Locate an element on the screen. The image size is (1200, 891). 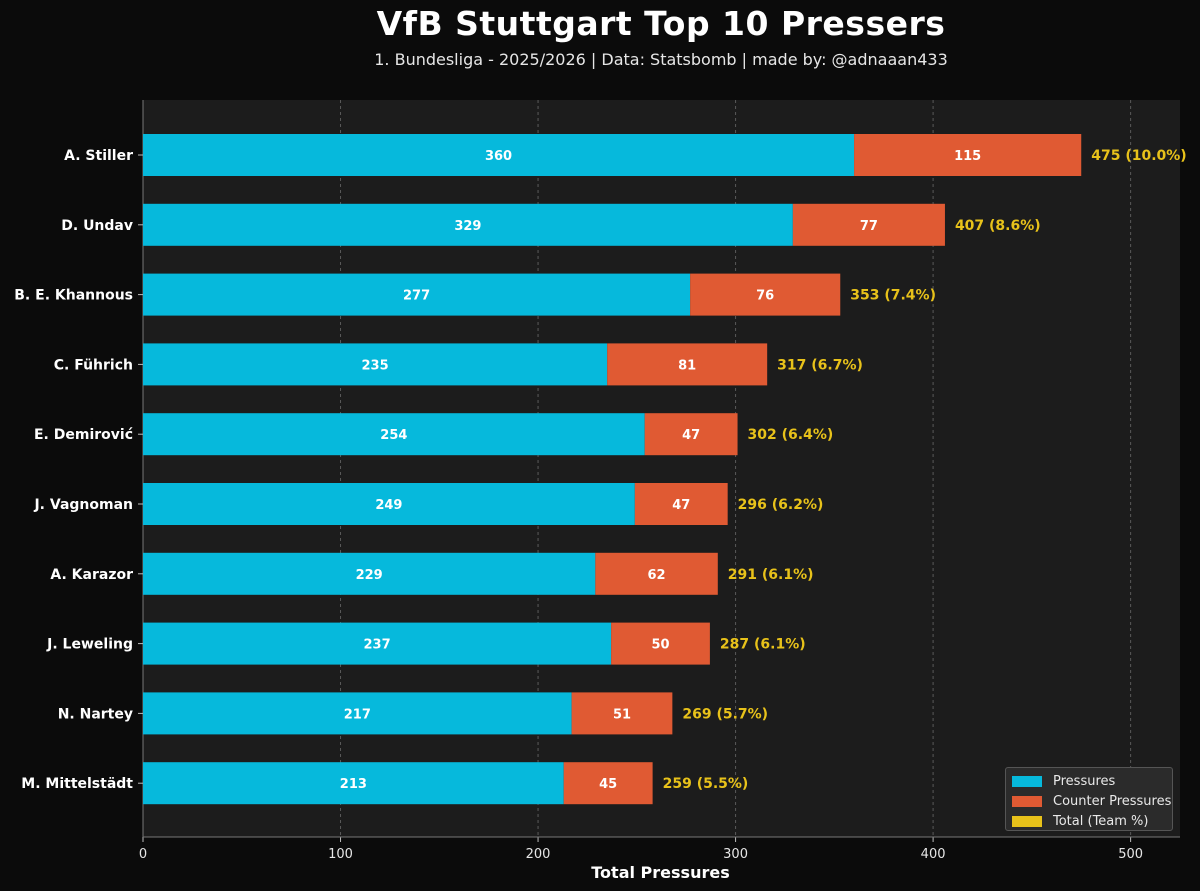
legend-item-counter-pressures: Counter Pressures is located at coordinates (1092, 801).